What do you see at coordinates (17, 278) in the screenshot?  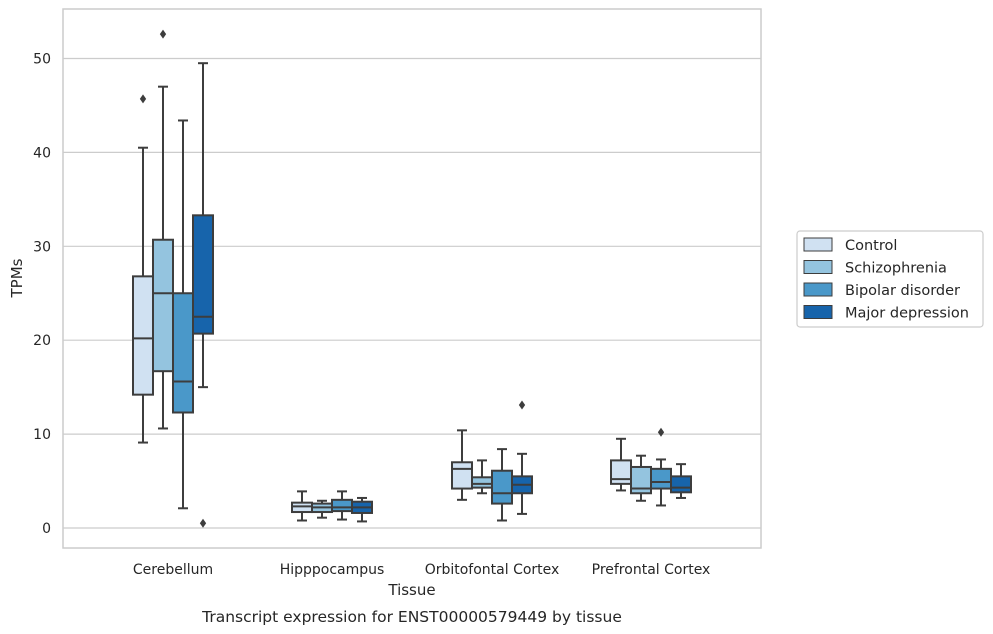 I see `y-axis-label: TPMs` at bounding box center [17, 278].